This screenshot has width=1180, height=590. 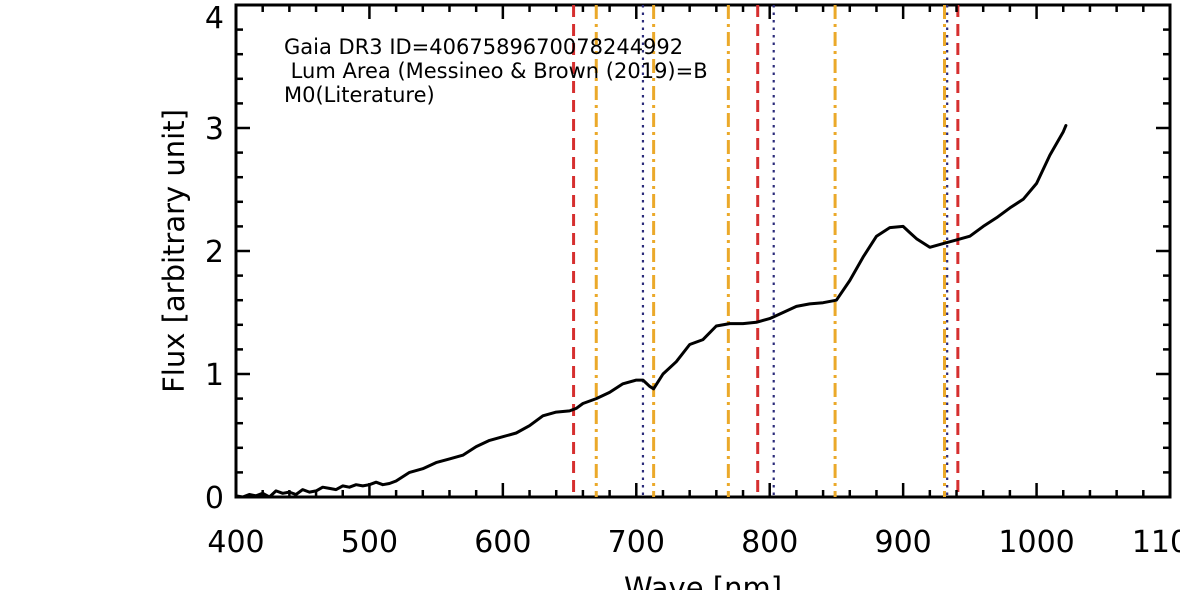 What do you see at coordinates (214, 18) in the screenshot?
I see `y-tick-label: 4` at bounding box center [214, 18].